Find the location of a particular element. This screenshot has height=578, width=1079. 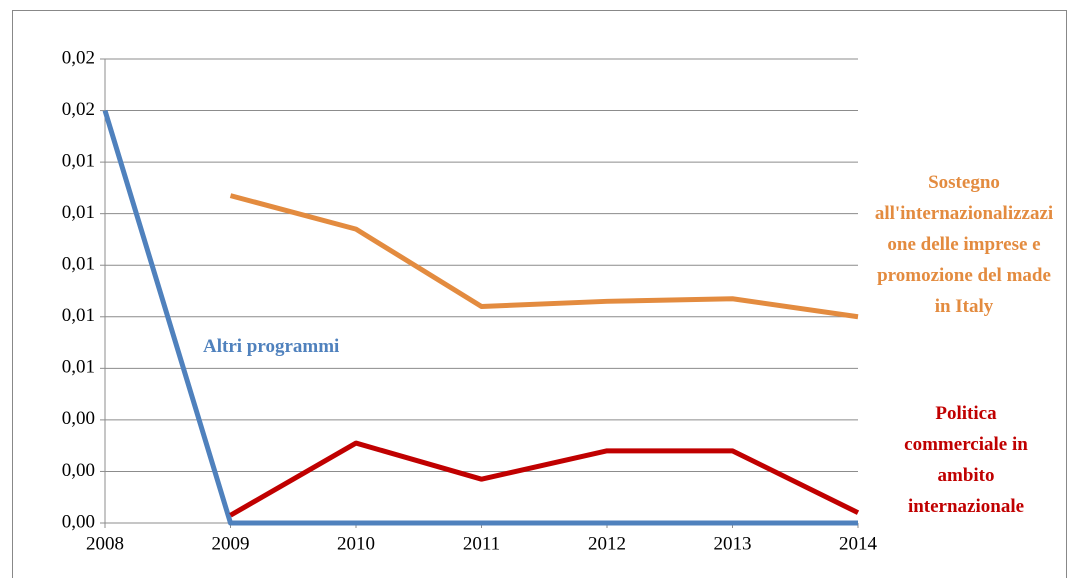

x-tick-label: 2010 is located at coordinates (356, 543).